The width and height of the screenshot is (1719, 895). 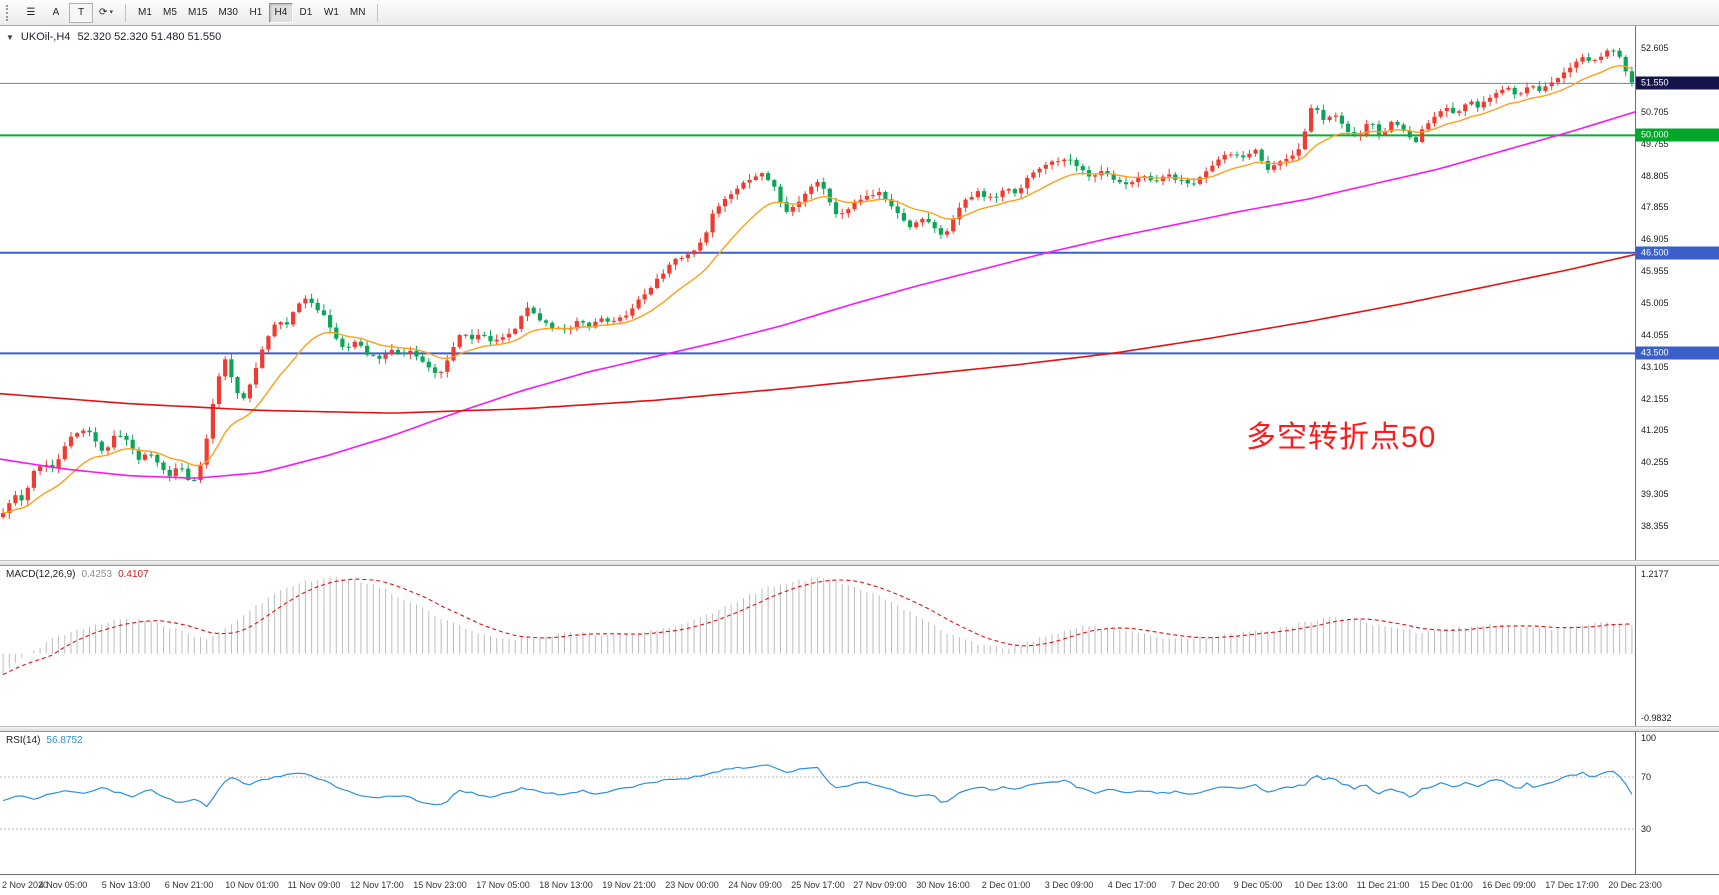 I want to click on timeframe-m30-button: M30, so click(x=227, y=13).